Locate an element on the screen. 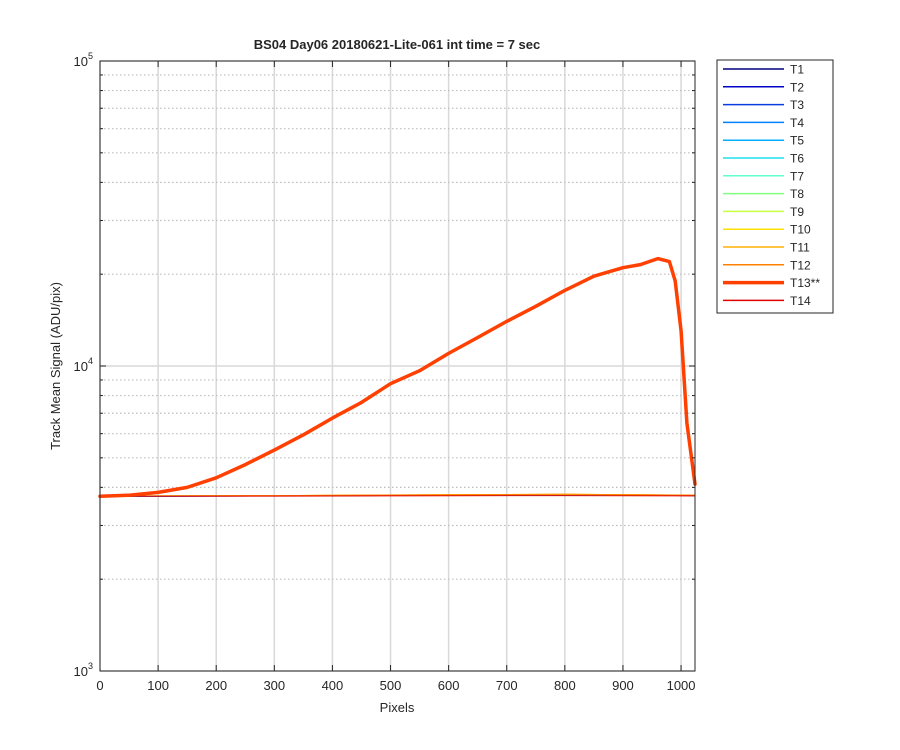 This screenshot has height=750, width=900. x-tick-label-2: 200 is located at coordinates (216, 685).